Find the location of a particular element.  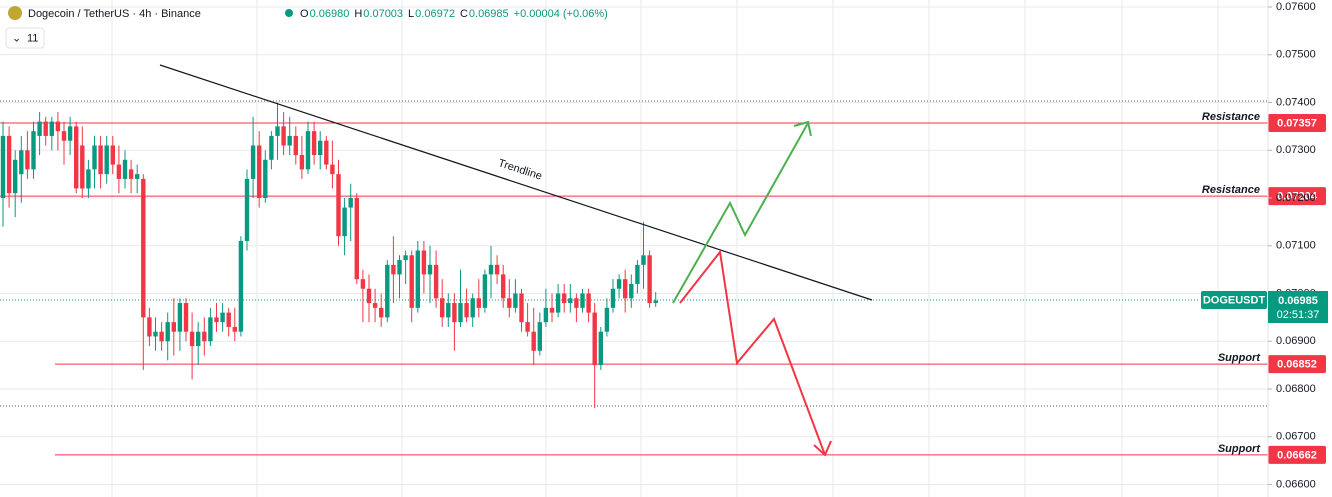

y-tick-label: 0.06800 is located at coordinates (1296, 389).